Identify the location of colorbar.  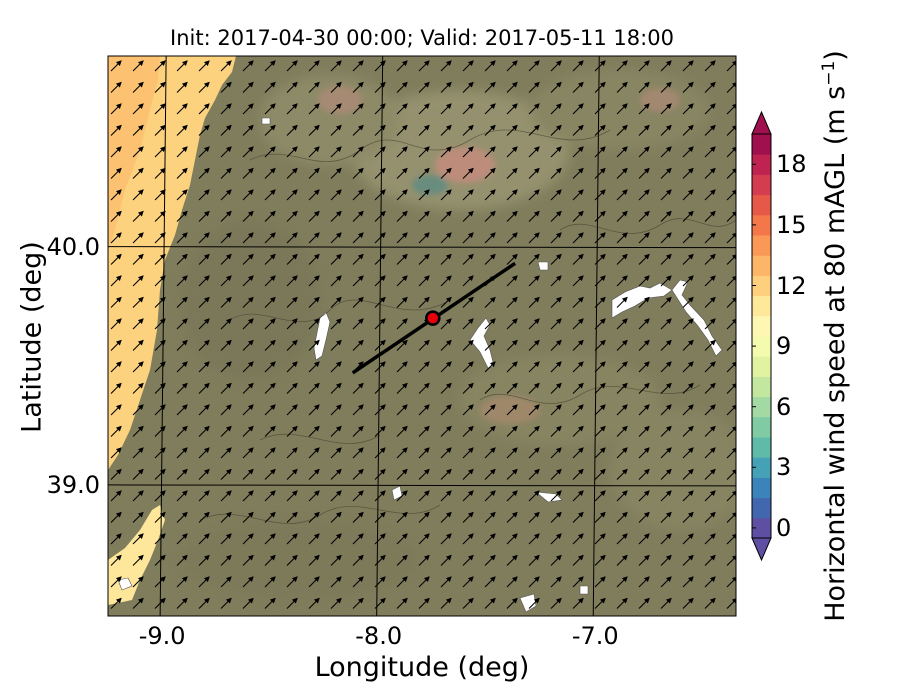
(761, 336).